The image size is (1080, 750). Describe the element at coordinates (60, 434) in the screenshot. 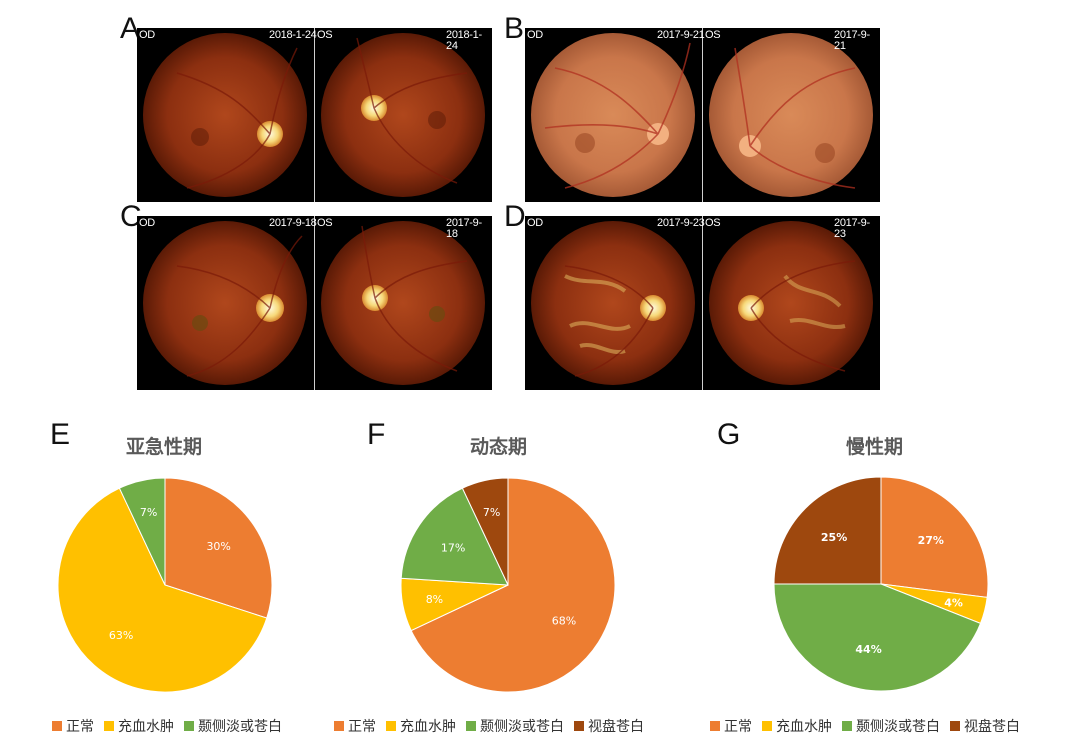

I see `panel-letter-e: E` at that location.